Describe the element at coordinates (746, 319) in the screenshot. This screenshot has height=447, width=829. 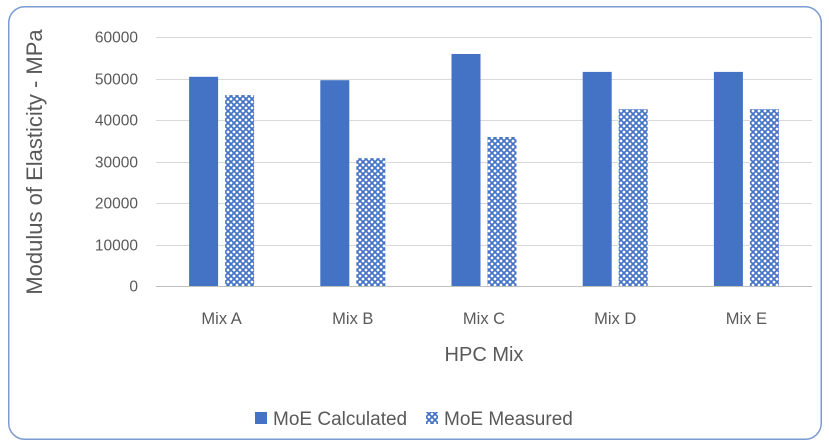
I see `x-tick-label-mix-e: Mix E` at that location.